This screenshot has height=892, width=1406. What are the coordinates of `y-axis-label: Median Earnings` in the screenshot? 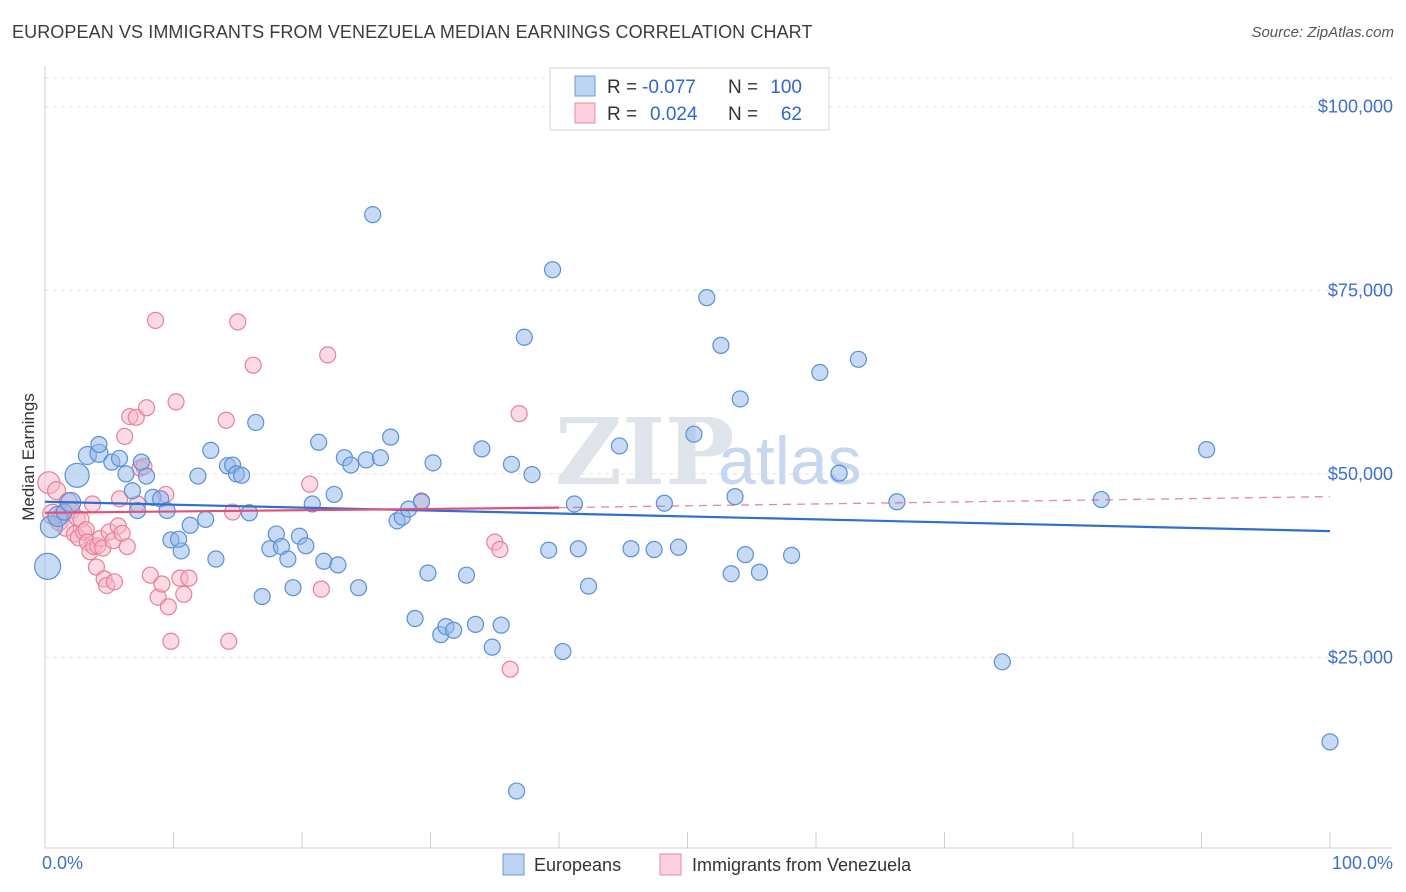 It's located at (28, 457).